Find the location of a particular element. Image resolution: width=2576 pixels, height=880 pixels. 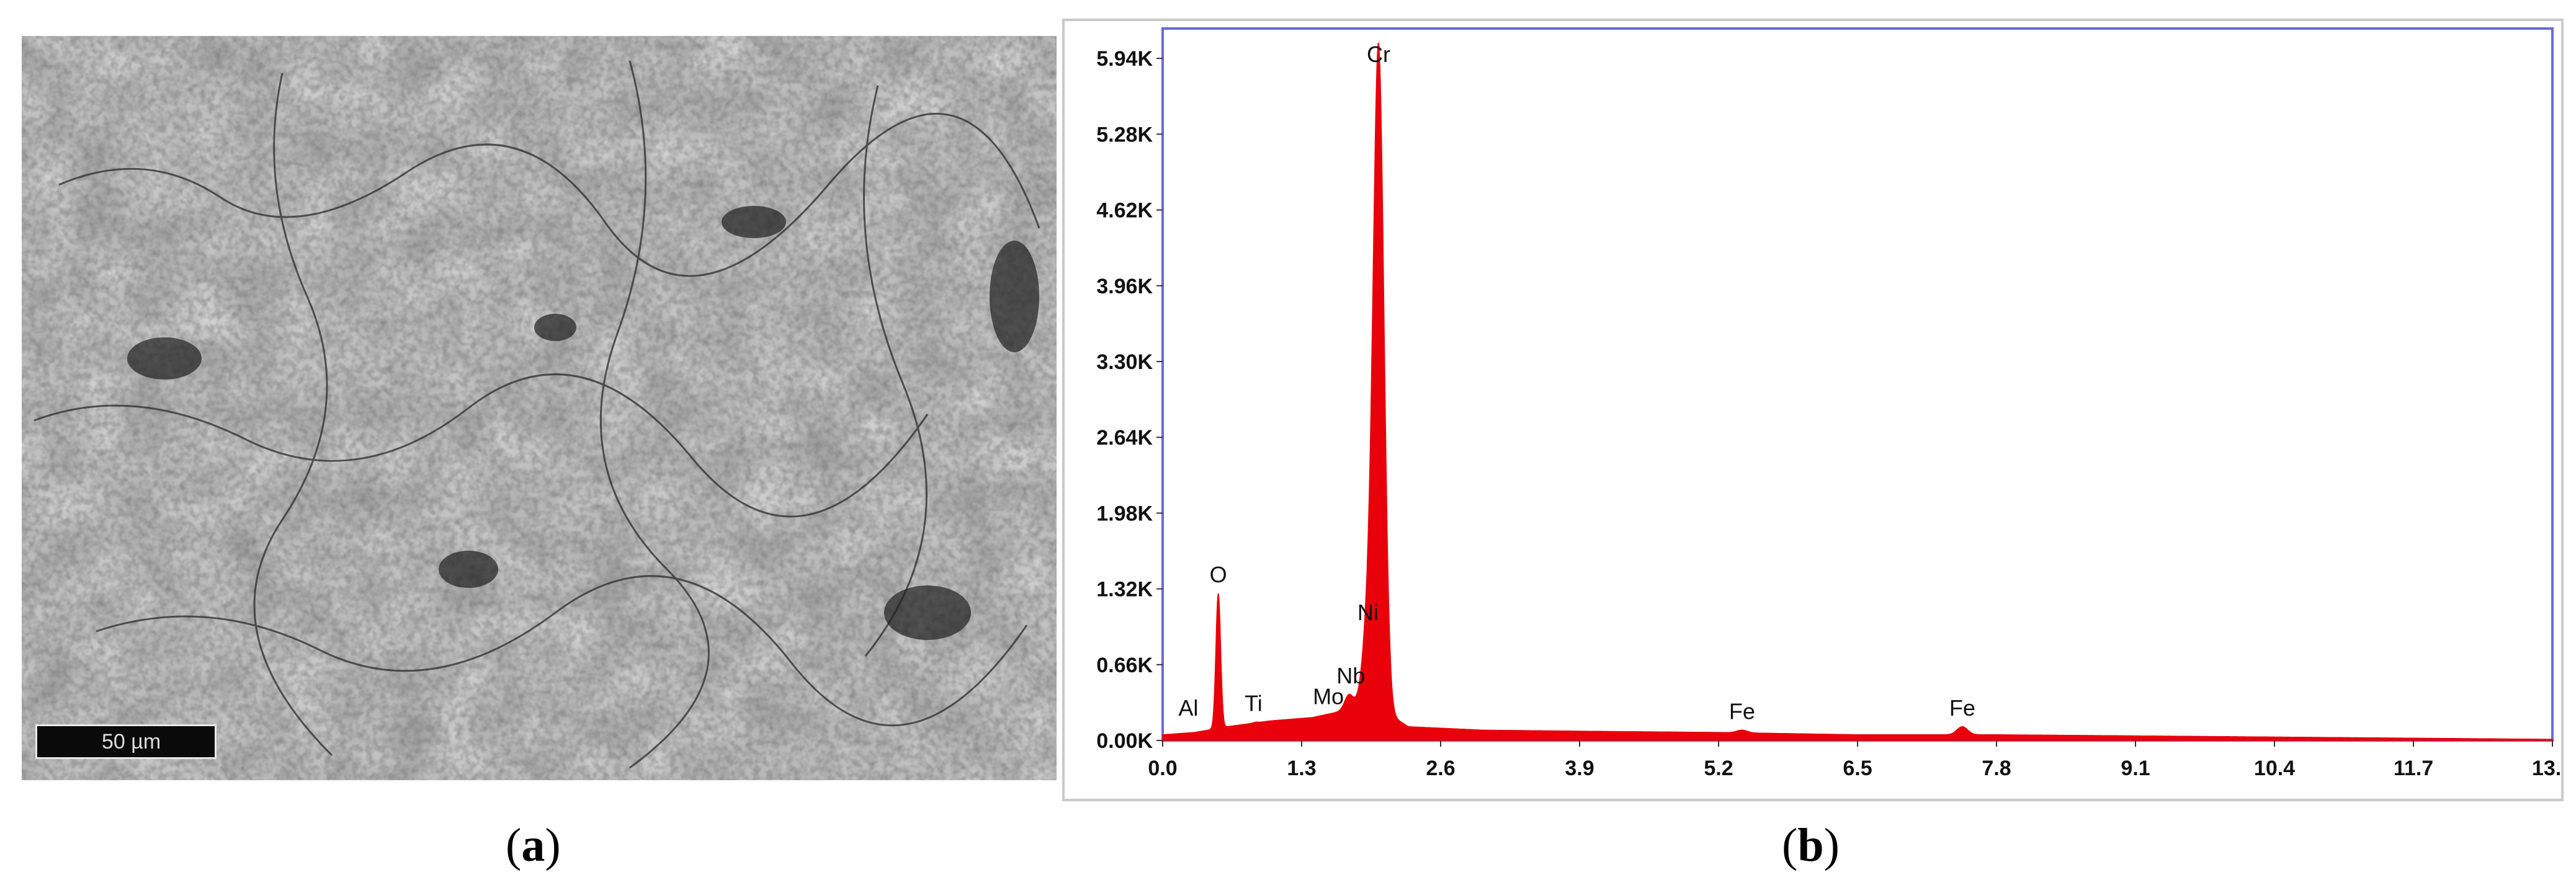

y-tick-label-7: 4.62K is located at coordinates (1124, 211).